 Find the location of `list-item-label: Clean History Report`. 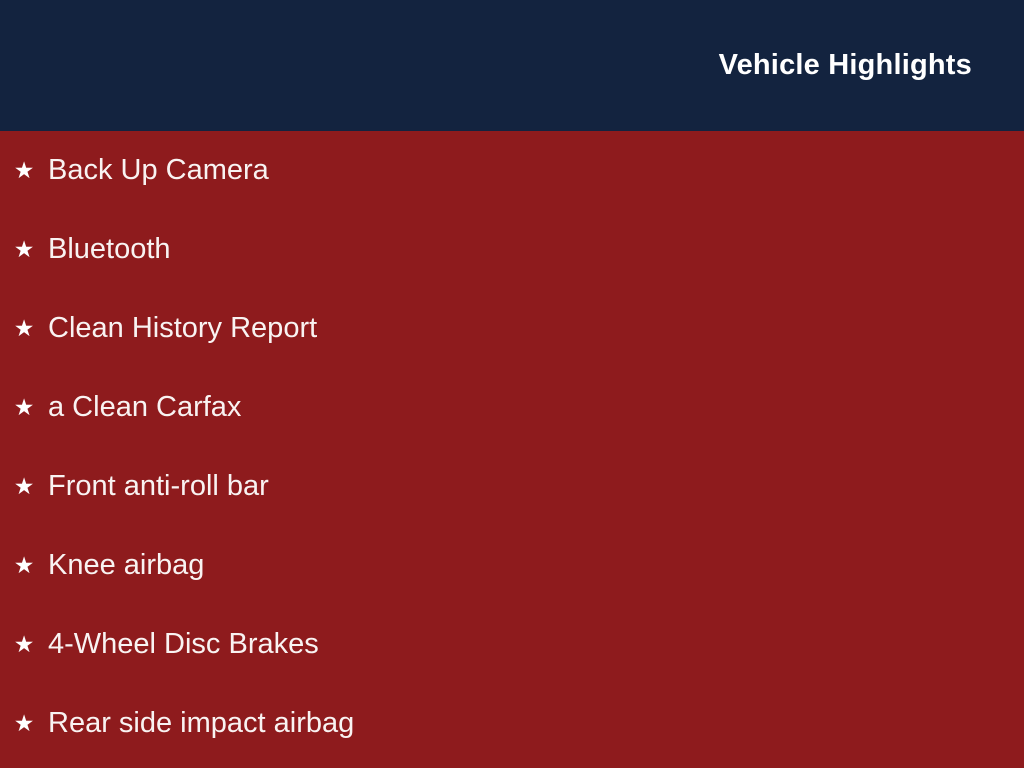

list-item-label: Clean History Report is located at coordinates (183, 328).